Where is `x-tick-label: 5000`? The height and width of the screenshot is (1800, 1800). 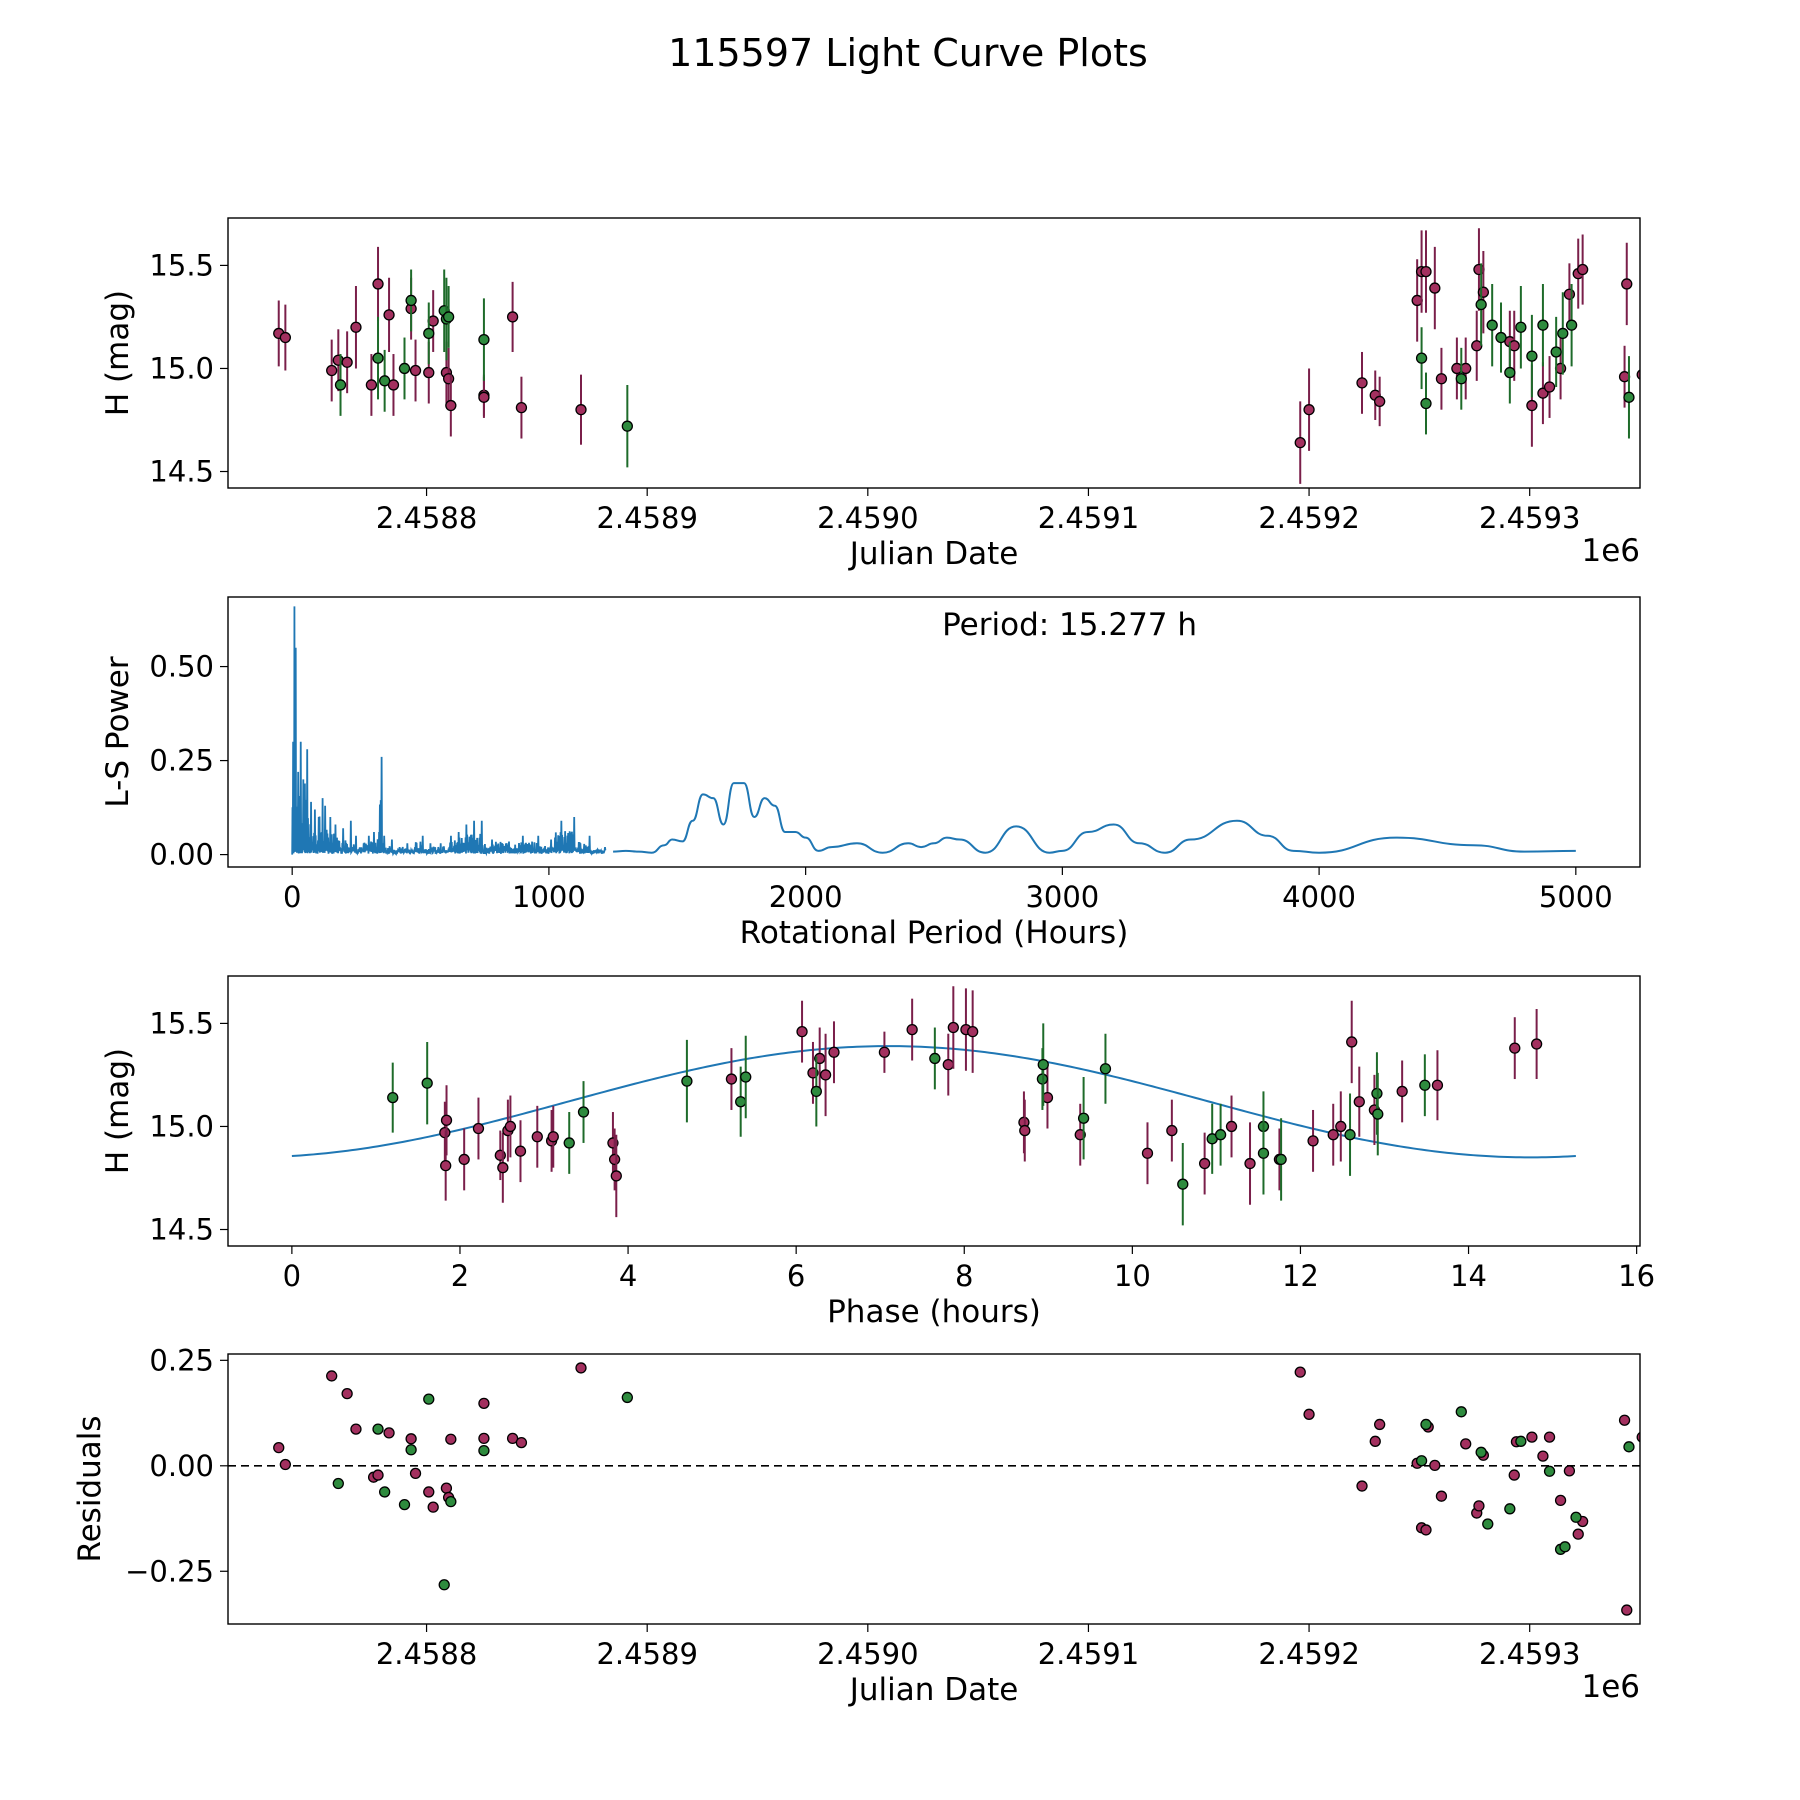
x-tick-label: 5000 is located at coordinates (1576, 897).